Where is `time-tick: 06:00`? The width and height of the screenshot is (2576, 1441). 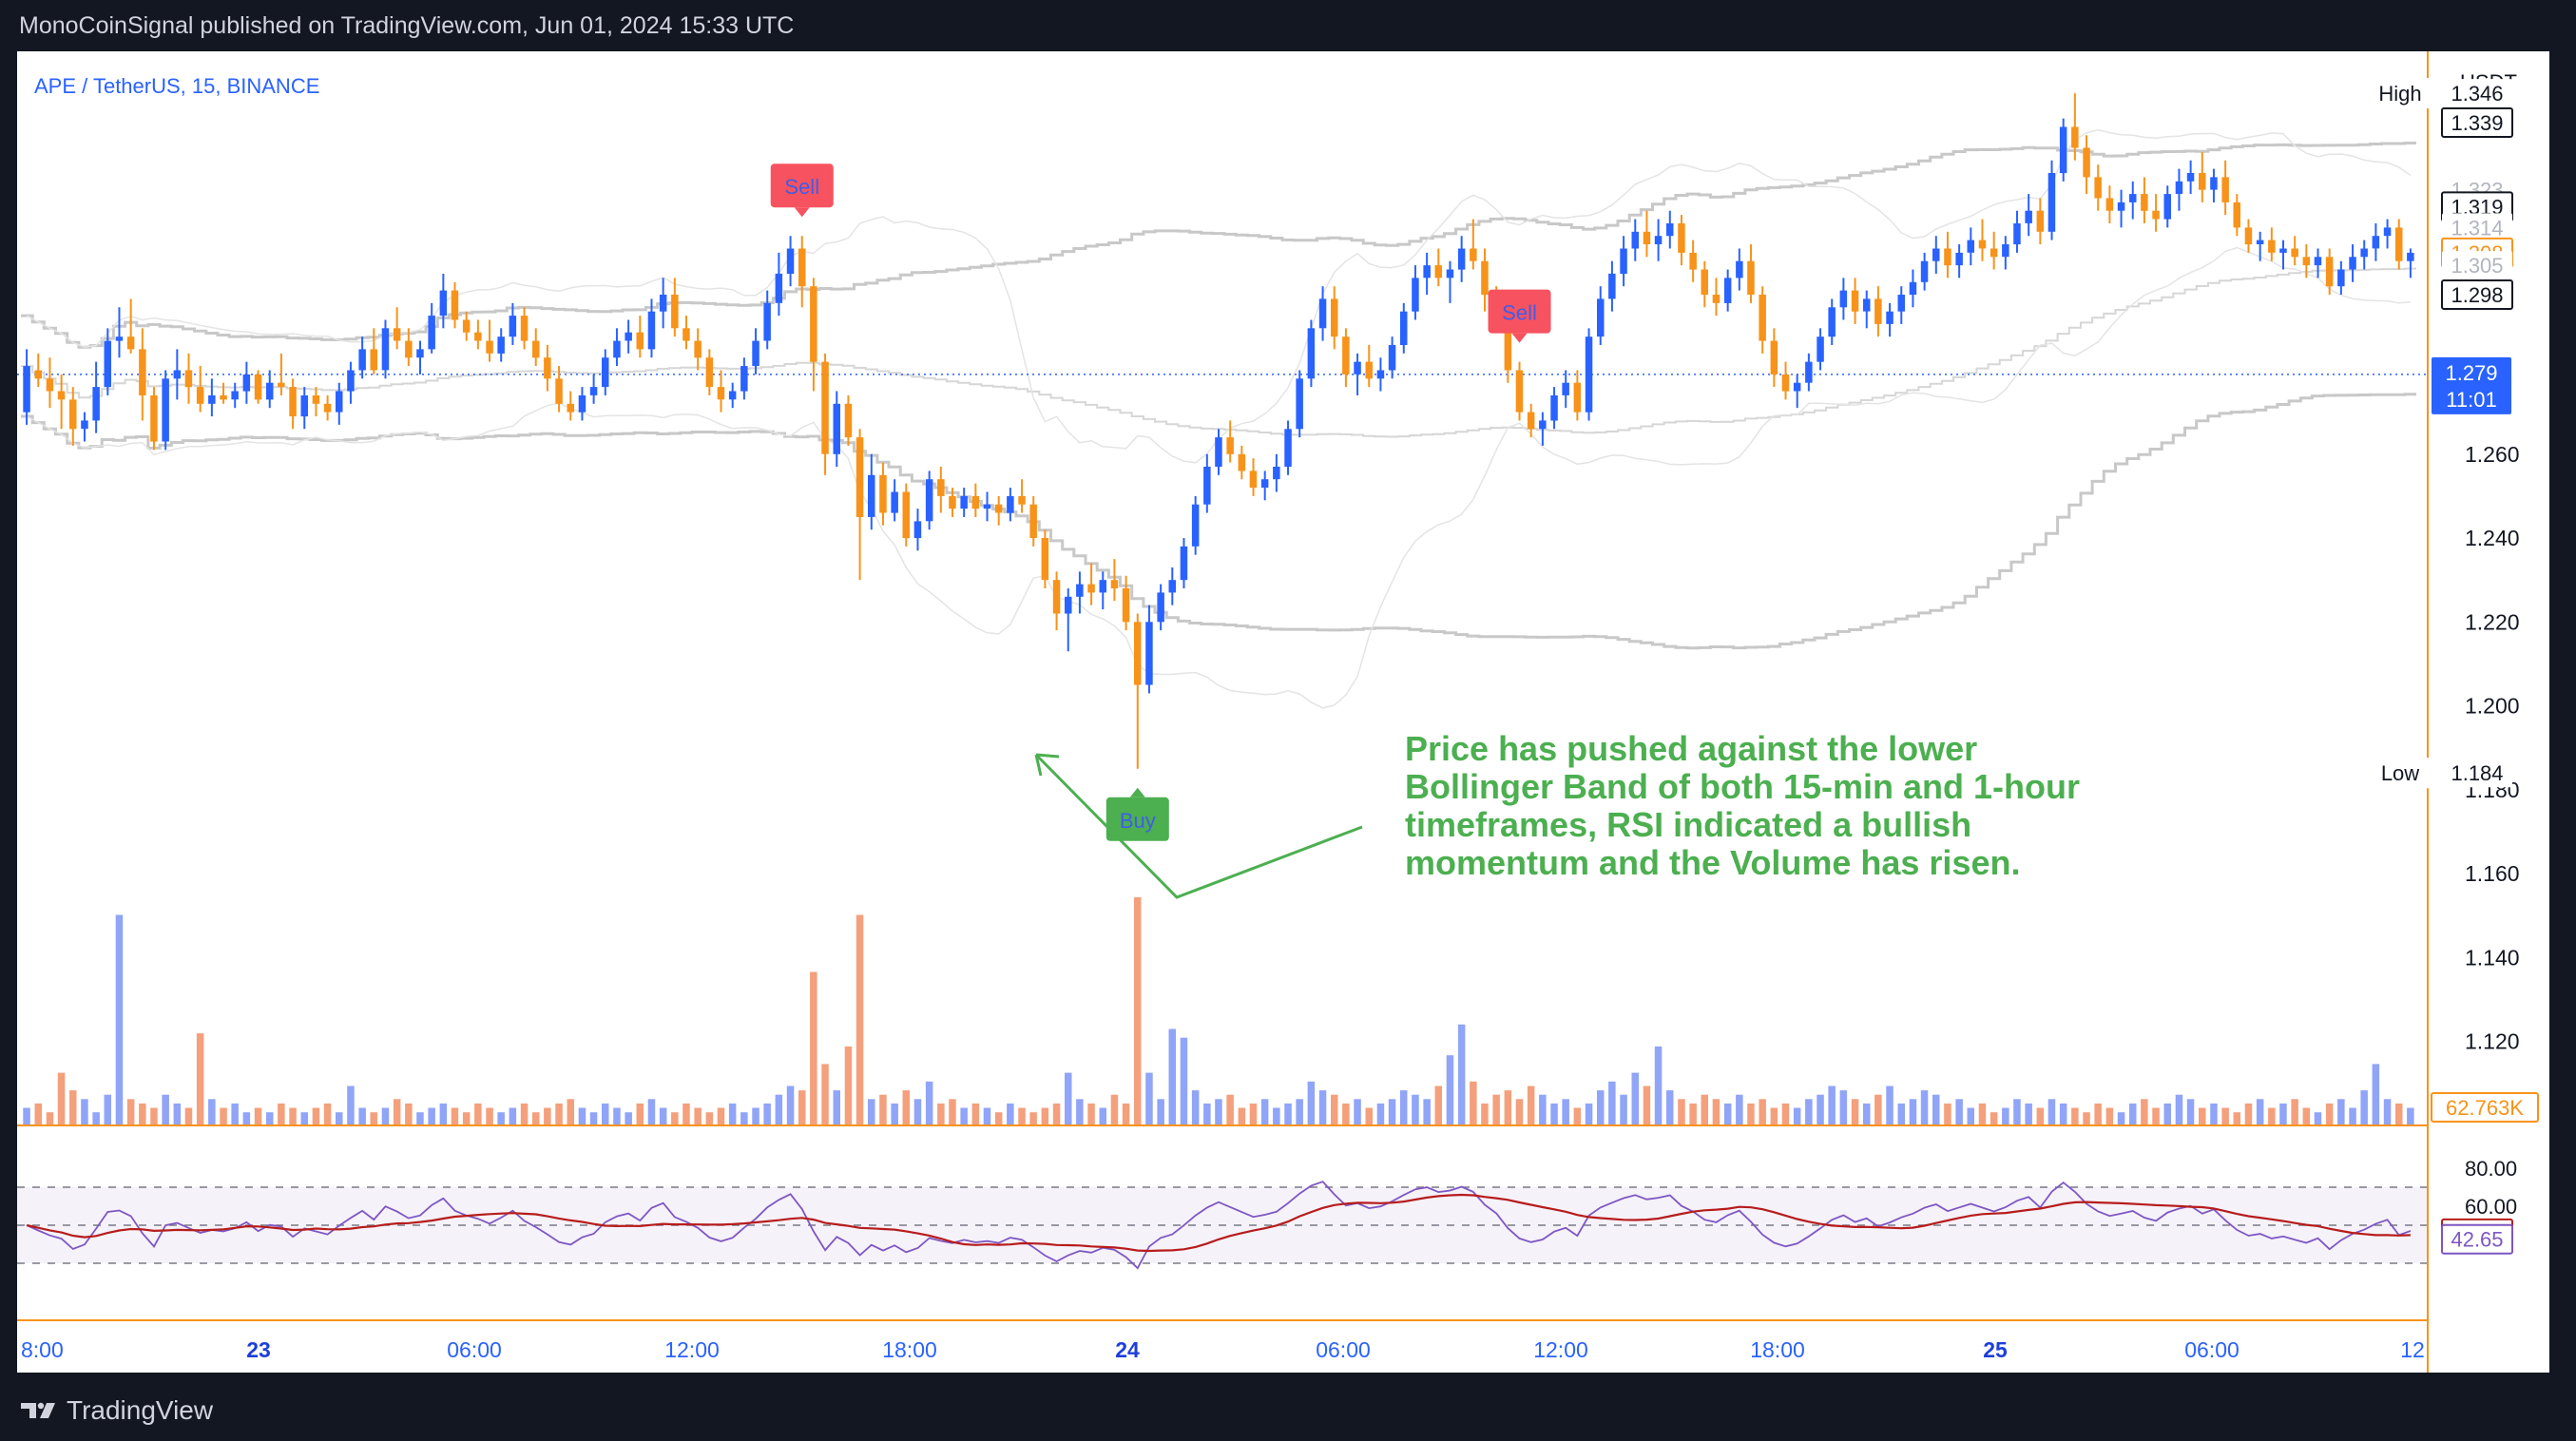
time-tick: 06:00 is located at coordinates (475, 1349).